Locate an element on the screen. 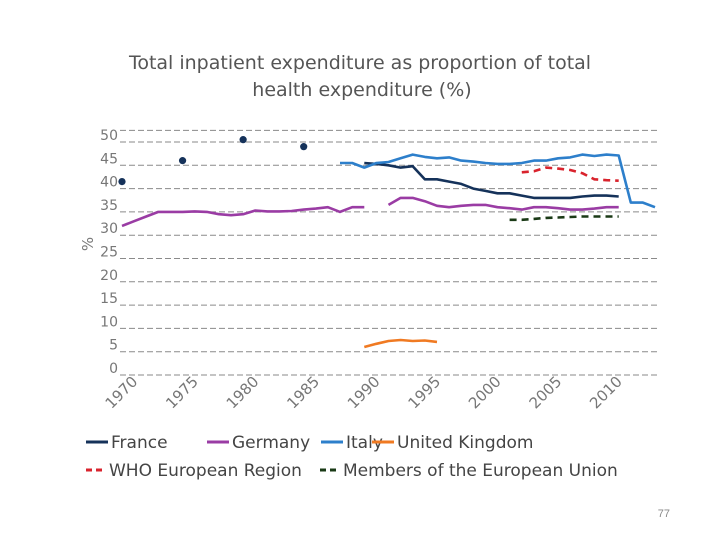 This screenshot has height=540, width=720. x-tick-label: 2005 is located at coordinates (546, 393).